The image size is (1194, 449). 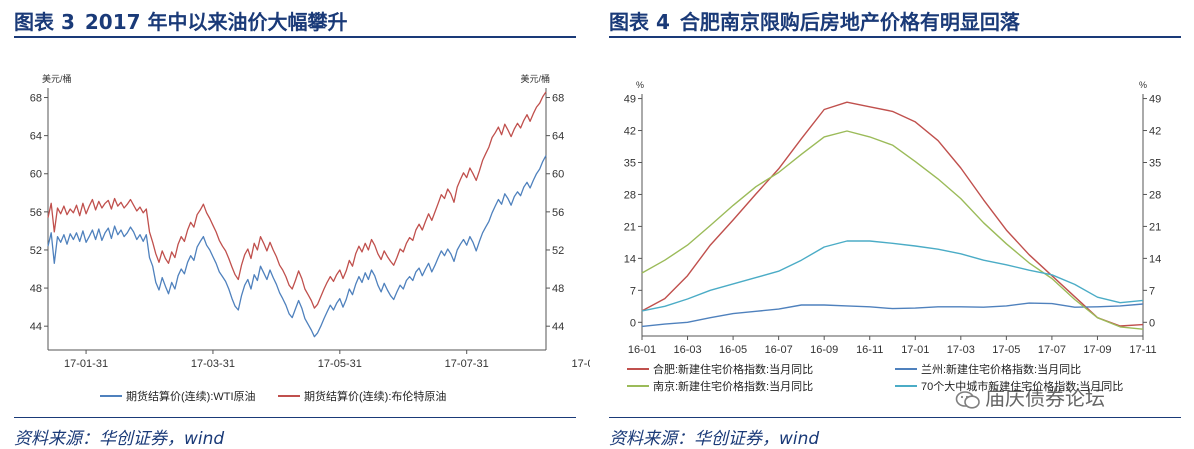 I want to click on x-tick-label: 17-09-30, so click(x=581, y=364).